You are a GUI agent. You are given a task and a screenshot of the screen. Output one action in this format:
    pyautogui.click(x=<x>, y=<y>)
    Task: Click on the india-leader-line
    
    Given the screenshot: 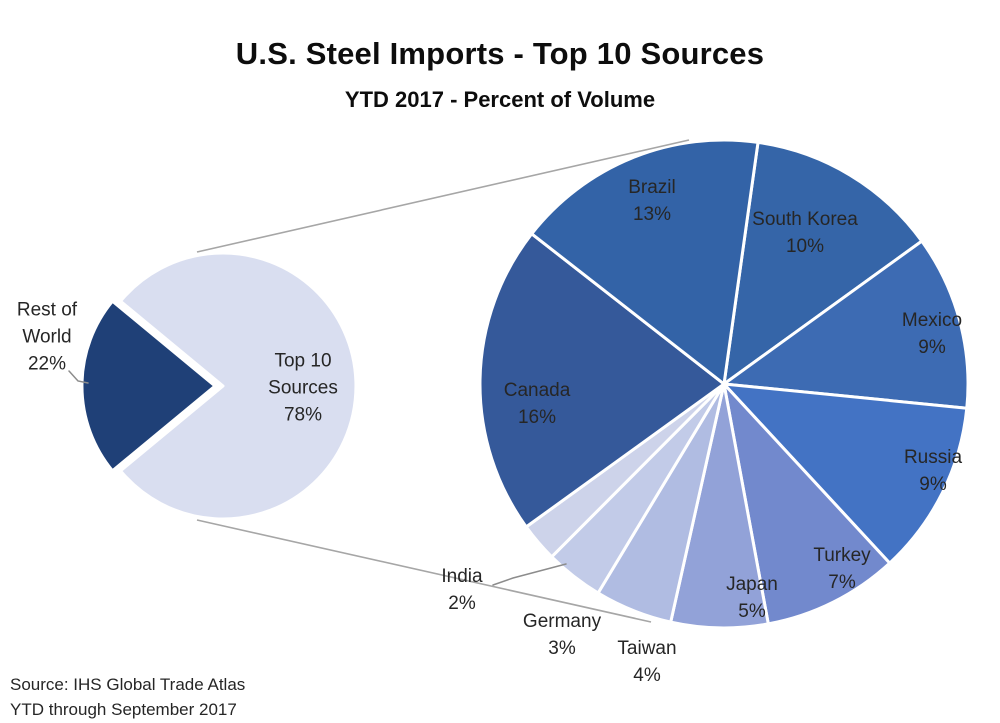 What is the action you would take?
    pyautogui.click(x=529, y=574)
    